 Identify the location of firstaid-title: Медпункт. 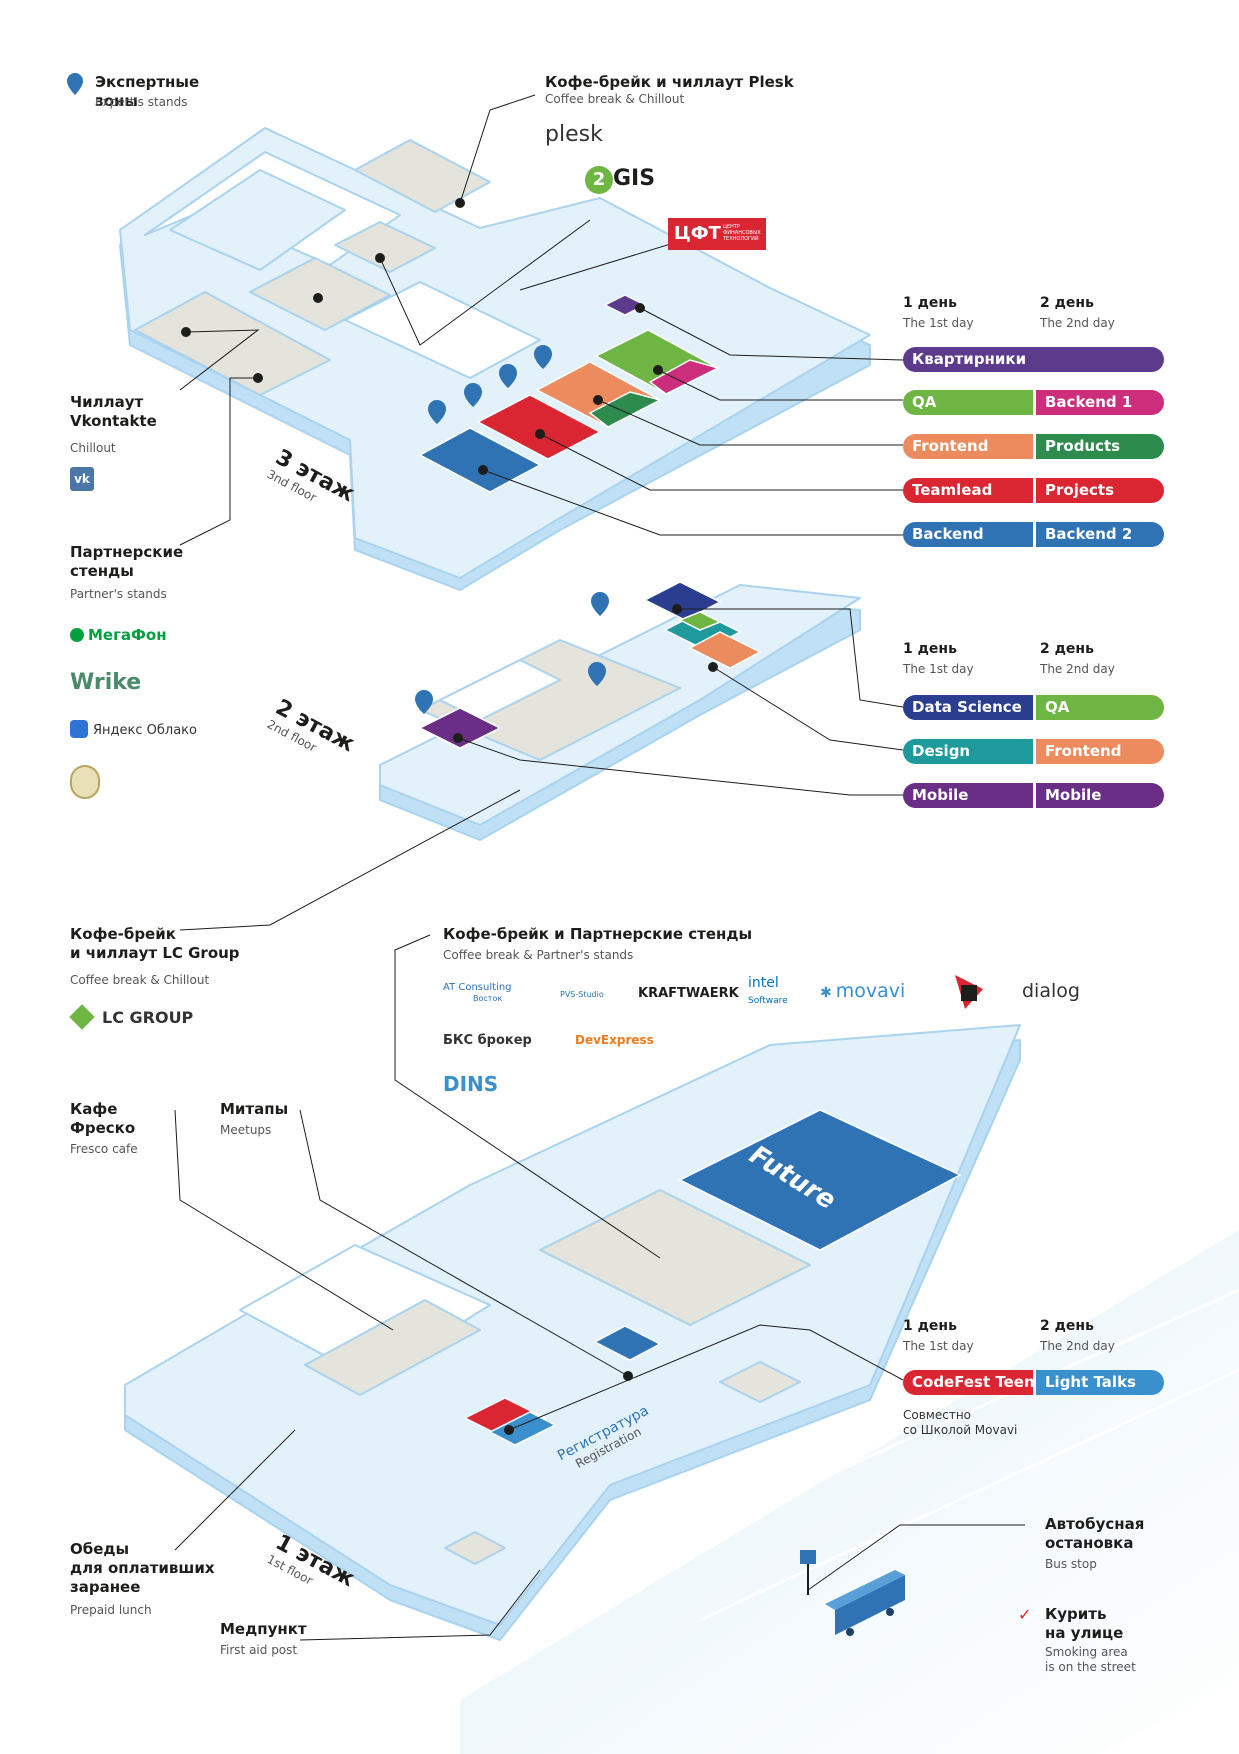
(263, 1629).